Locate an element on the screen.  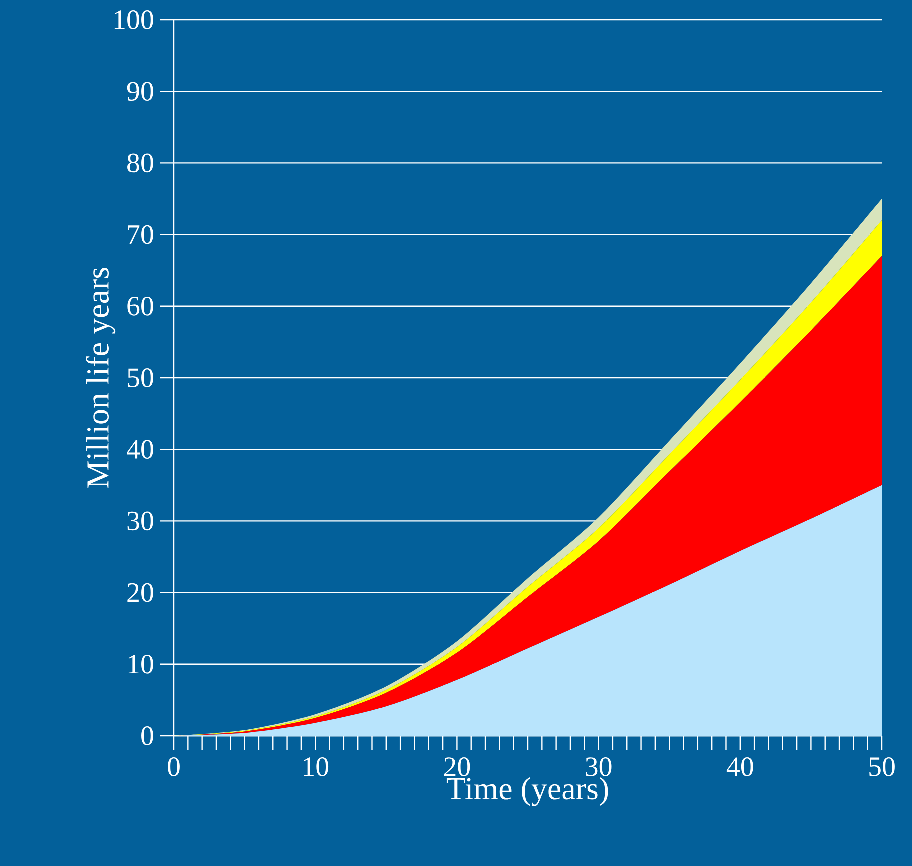
y-tick-label: 50 is located at coordinates (141, 378).